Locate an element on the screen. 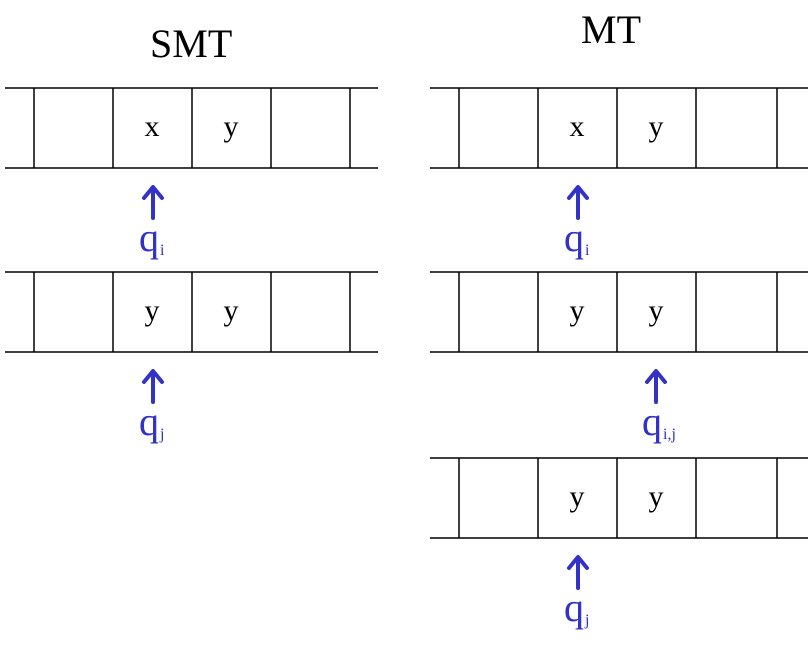  smt-head-2-state: qj is located at coordinates (152, 421).